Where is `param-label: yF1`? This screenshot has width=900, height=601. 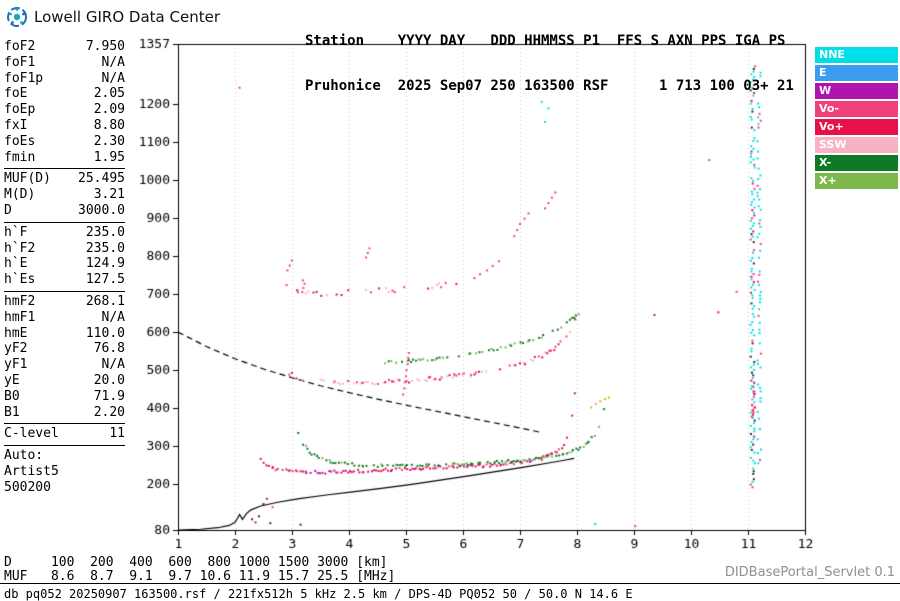 param-label: yF1 is located at coordinates (16, 365).